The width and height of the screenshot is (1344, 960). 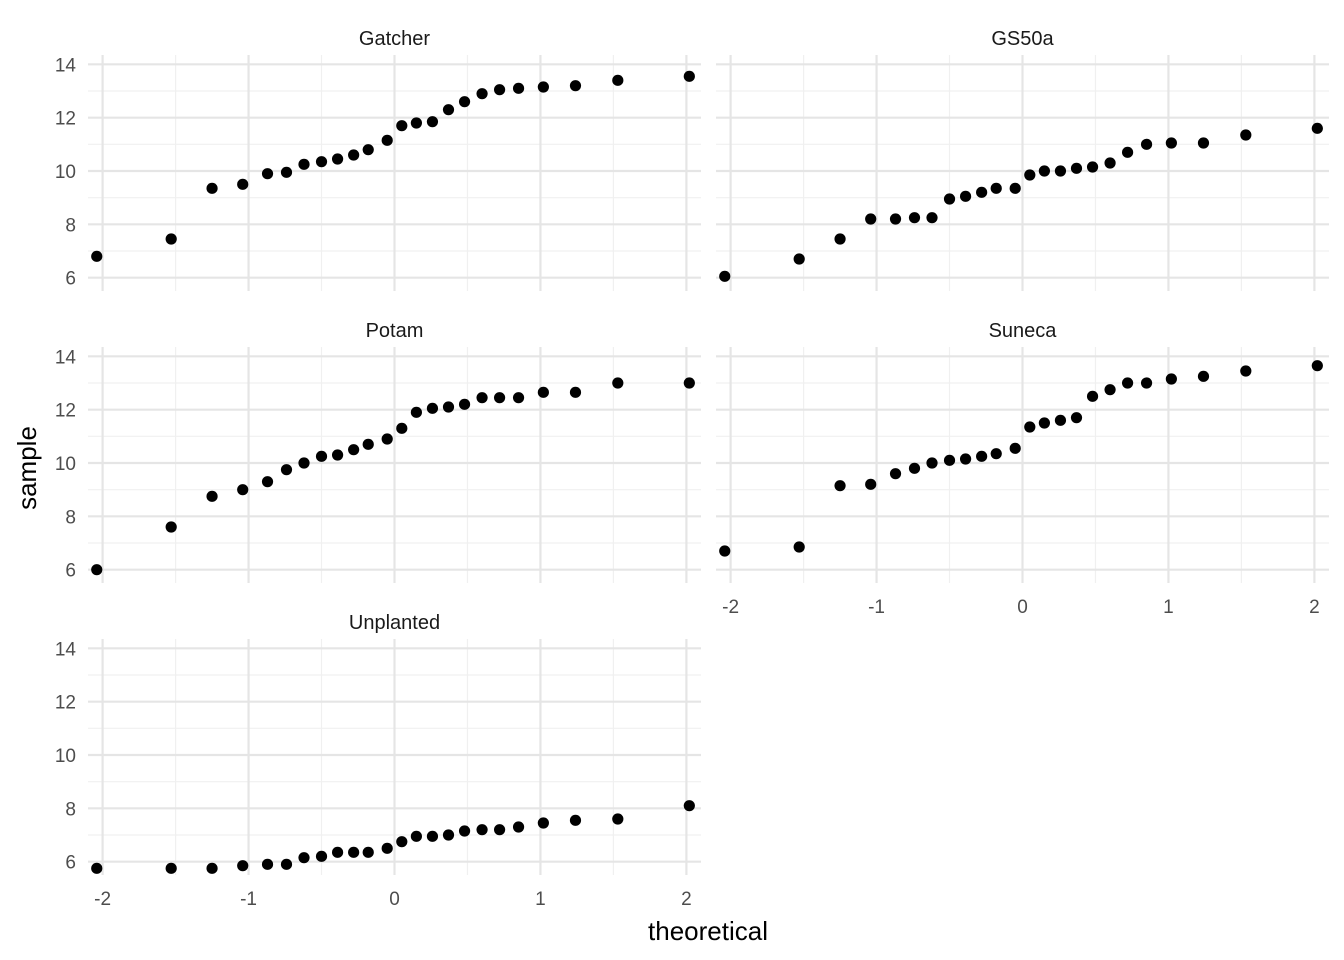 What do you see at coordinates (70, 863) in the screenshot?
I see `y-tick-label: 6` at bounding box center [70, 863].